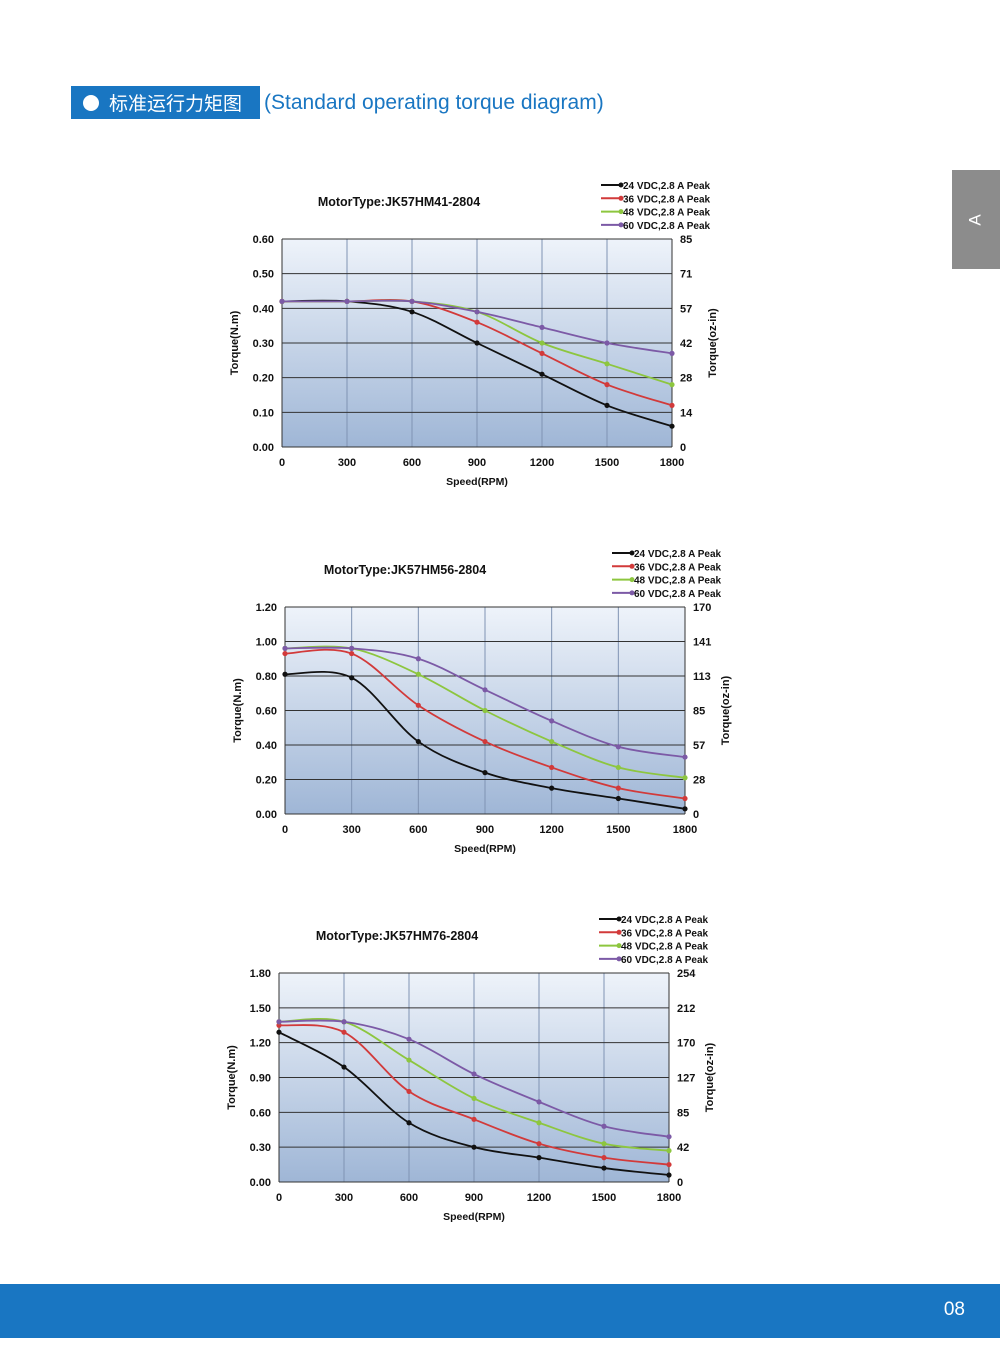 The width and height of the screenshot is (1000, 1363). Describe the element at coordinates (976, 219) in the screenshot. I see `side-index-tab: A` at that location.